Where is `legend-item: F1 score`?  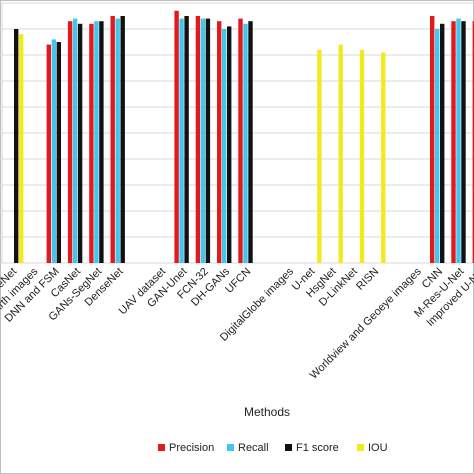 legend-item: F1 score is located at coordinates (312, 448).